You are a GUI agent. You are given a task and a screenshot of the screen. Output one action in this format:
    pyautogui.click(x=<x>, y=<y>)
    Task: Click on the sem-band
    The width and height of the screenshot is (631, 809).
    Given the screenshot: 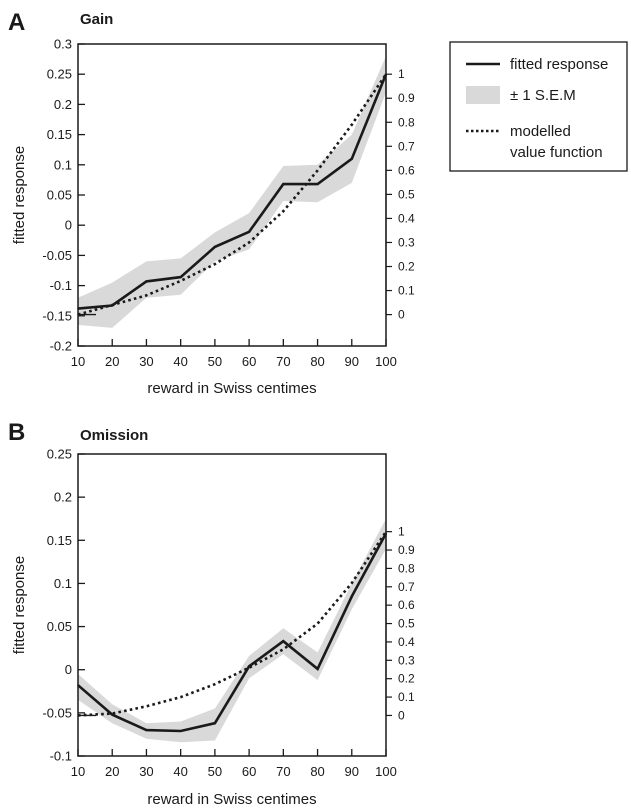 What is the action you would take?
    pyautogui.click(x=232, y=630)
    